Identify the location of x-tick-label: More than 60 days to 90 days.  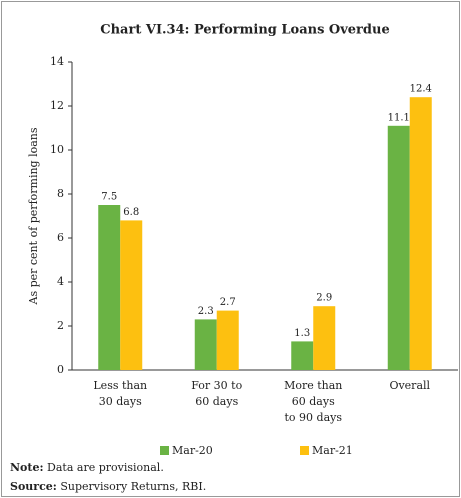
(313, 401).